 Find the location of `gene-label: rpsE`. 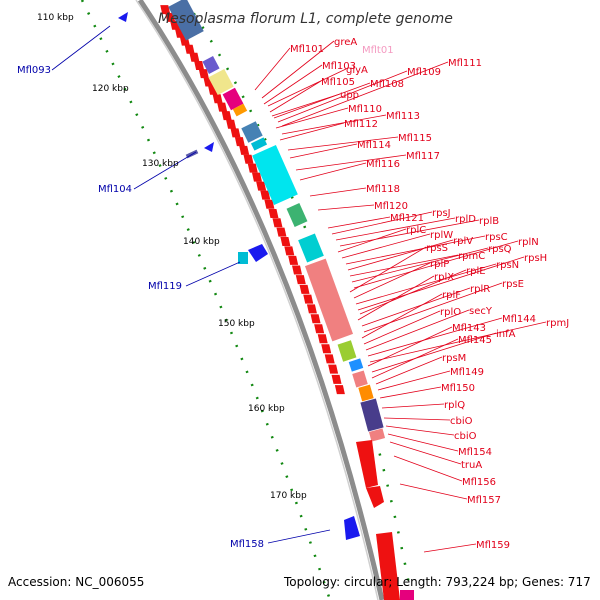

gene-label: rpsE is located at coordinates (513, 284).